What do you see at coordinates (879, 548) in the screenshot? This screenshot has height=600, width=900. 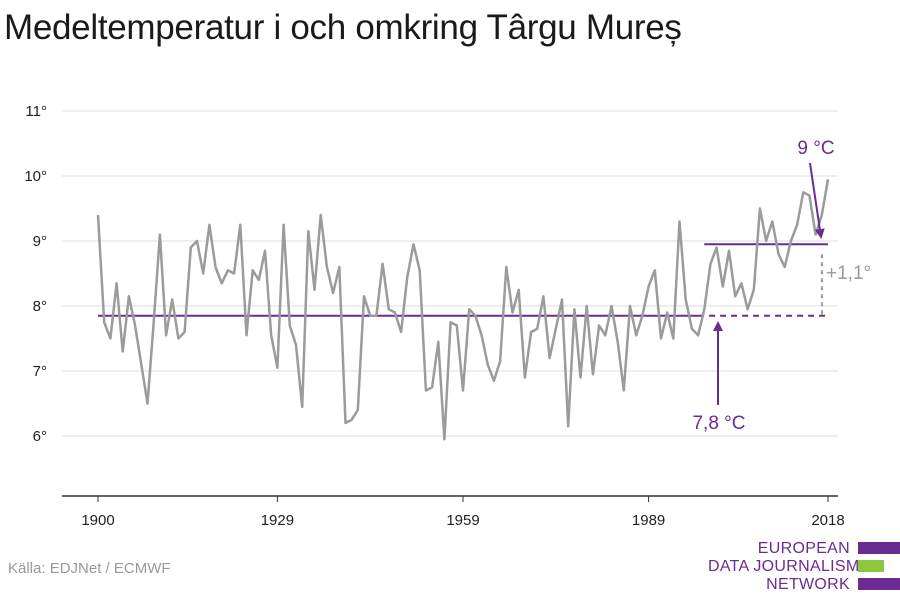 I see `logo-bar-top` at bounding box center [879, 548].